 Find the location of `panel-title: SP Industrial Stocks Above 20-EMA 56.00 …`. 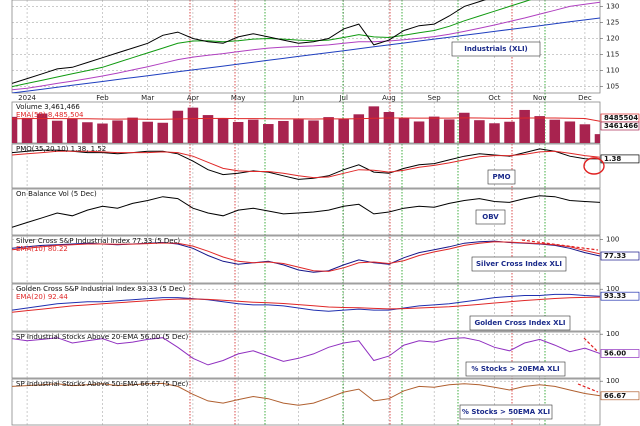

panel-title: SP Industrial Stocks Above 20-EMA 56.00 … is located at coordinates (102, 337).